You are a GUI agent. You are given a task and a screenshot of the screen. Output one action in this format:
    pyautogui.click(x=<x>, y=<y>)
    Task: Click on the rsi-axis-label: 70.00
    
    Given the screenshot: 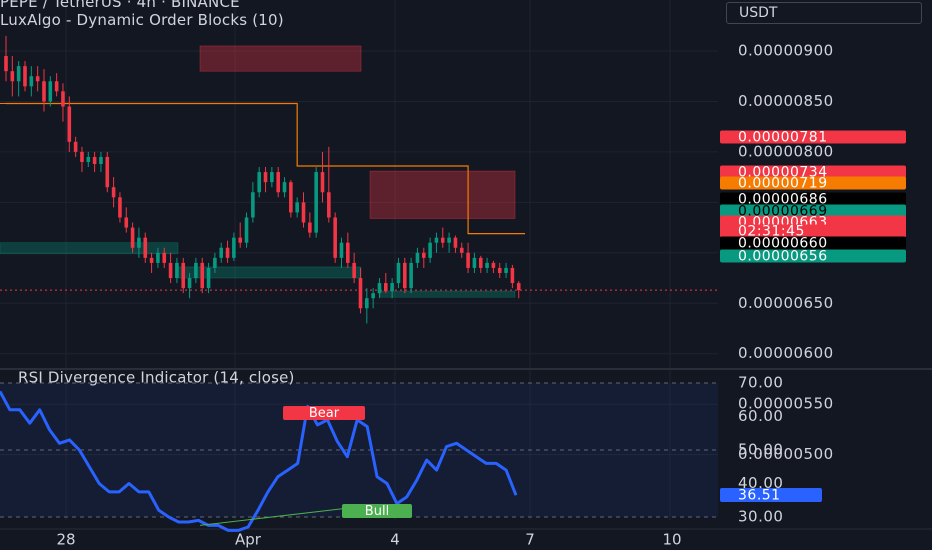 What is the action you would take?
    pyautogui.click(x=760, y=383)
    